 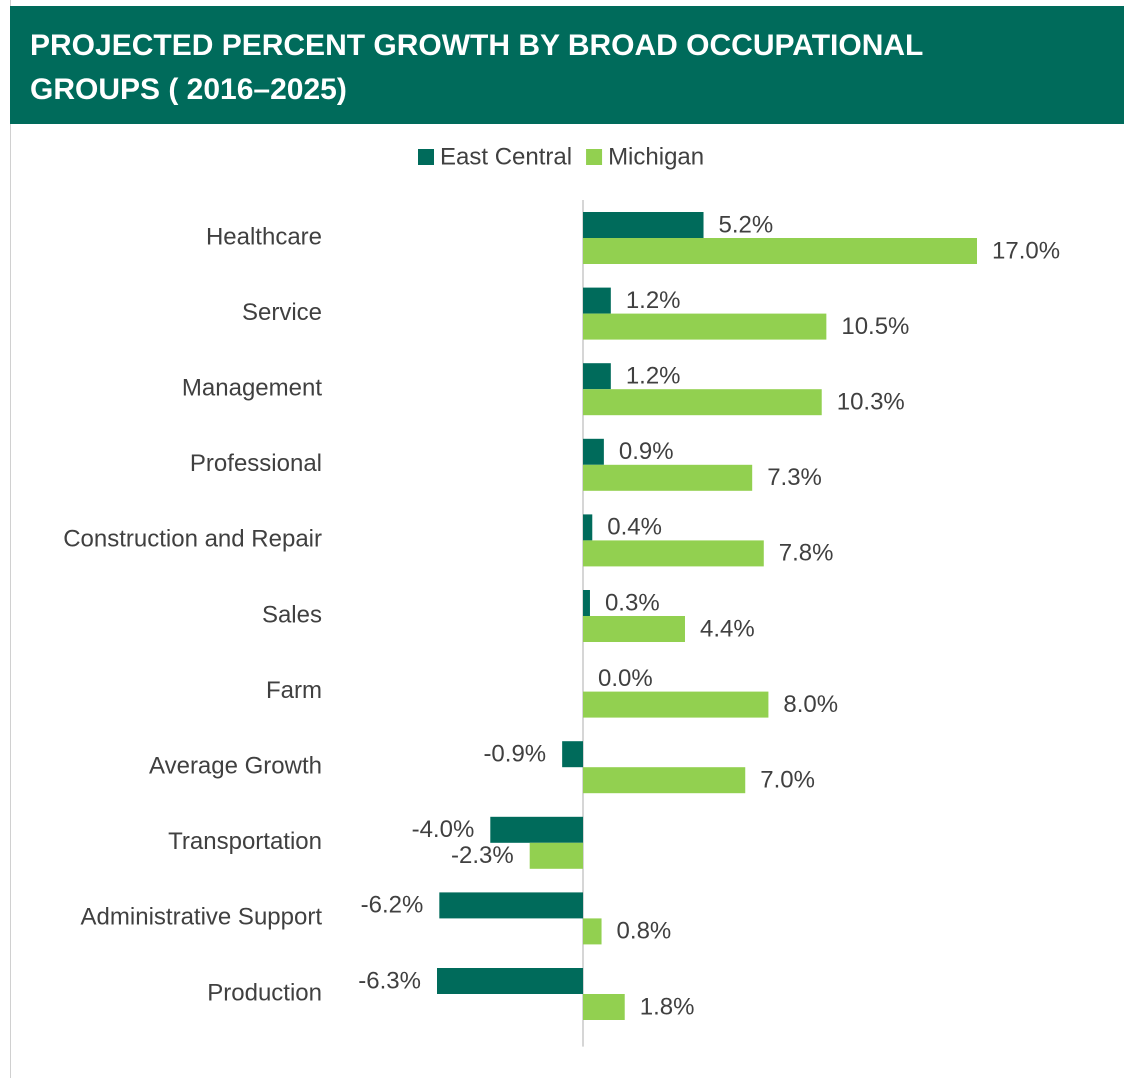 What do you see at coordinates (282, 312) in the screenshot?
I see `category-label: Service` at bounding box center [282, 312].